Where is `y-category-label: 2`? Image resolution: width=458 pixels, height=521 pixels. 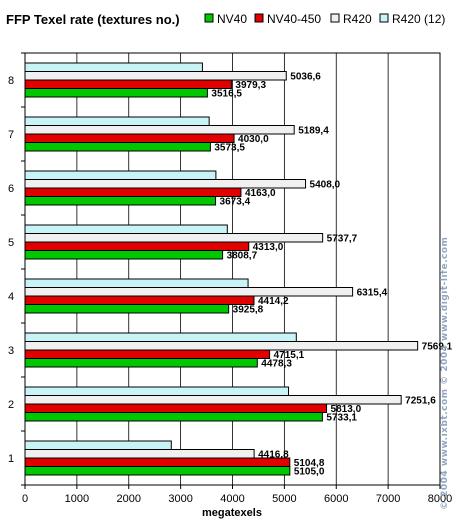 y-category-label: 2 is located at coordinates (11, 405).